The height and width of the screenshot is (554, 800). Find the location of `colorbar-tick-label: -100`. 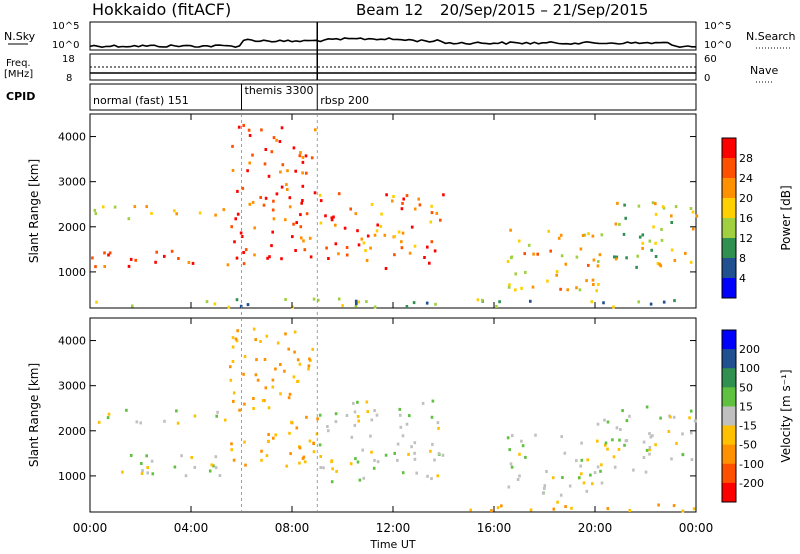

colorbar-tick-label: -100 is located at coordinates (751, 464).